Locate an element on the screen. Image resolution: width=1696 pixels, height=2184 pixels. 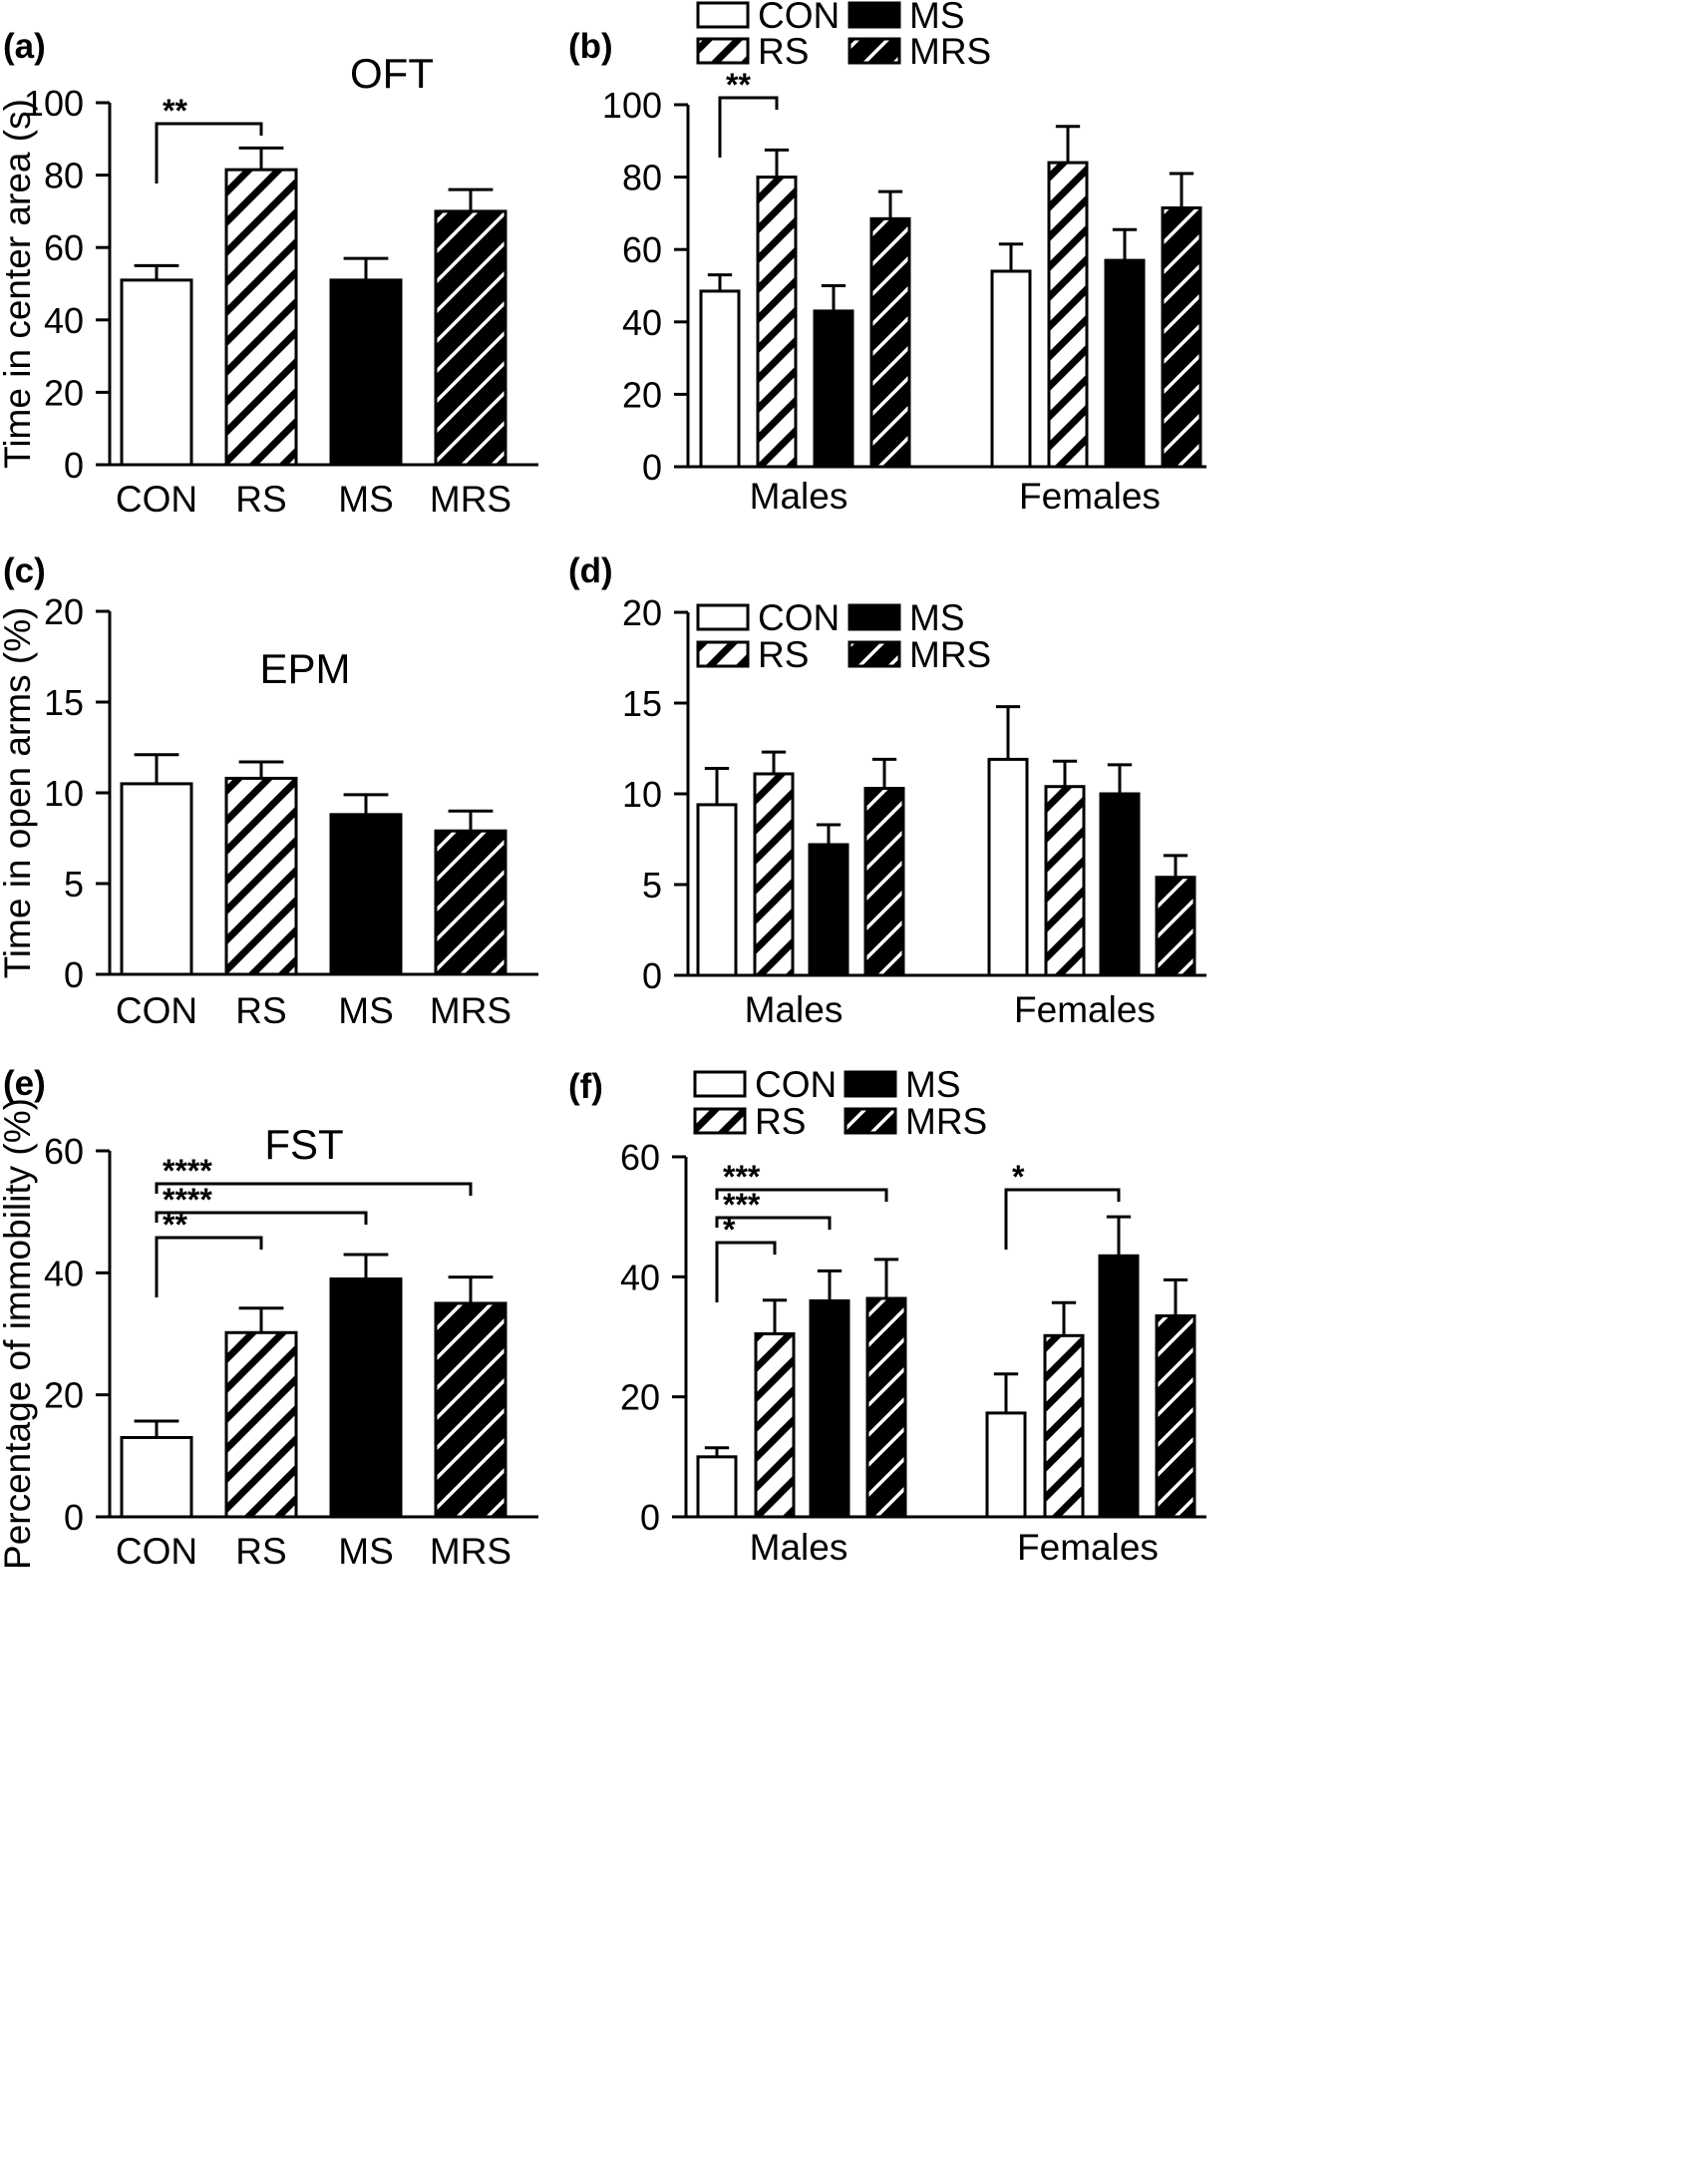
y-tick-label: 10 is located at coordinates (64, 793).